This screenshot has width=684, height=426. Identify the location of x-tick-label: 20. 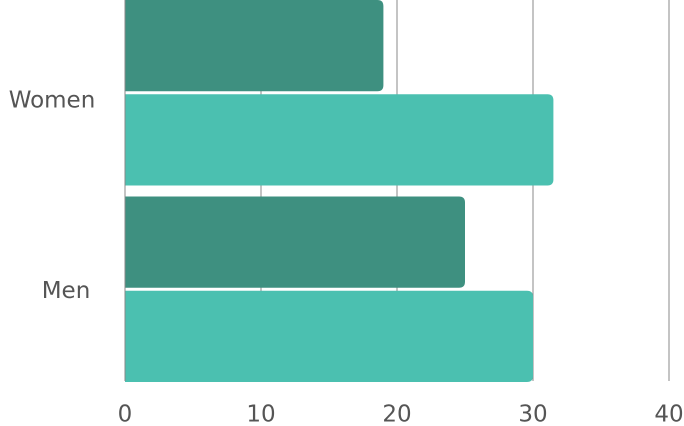
(396, 414).